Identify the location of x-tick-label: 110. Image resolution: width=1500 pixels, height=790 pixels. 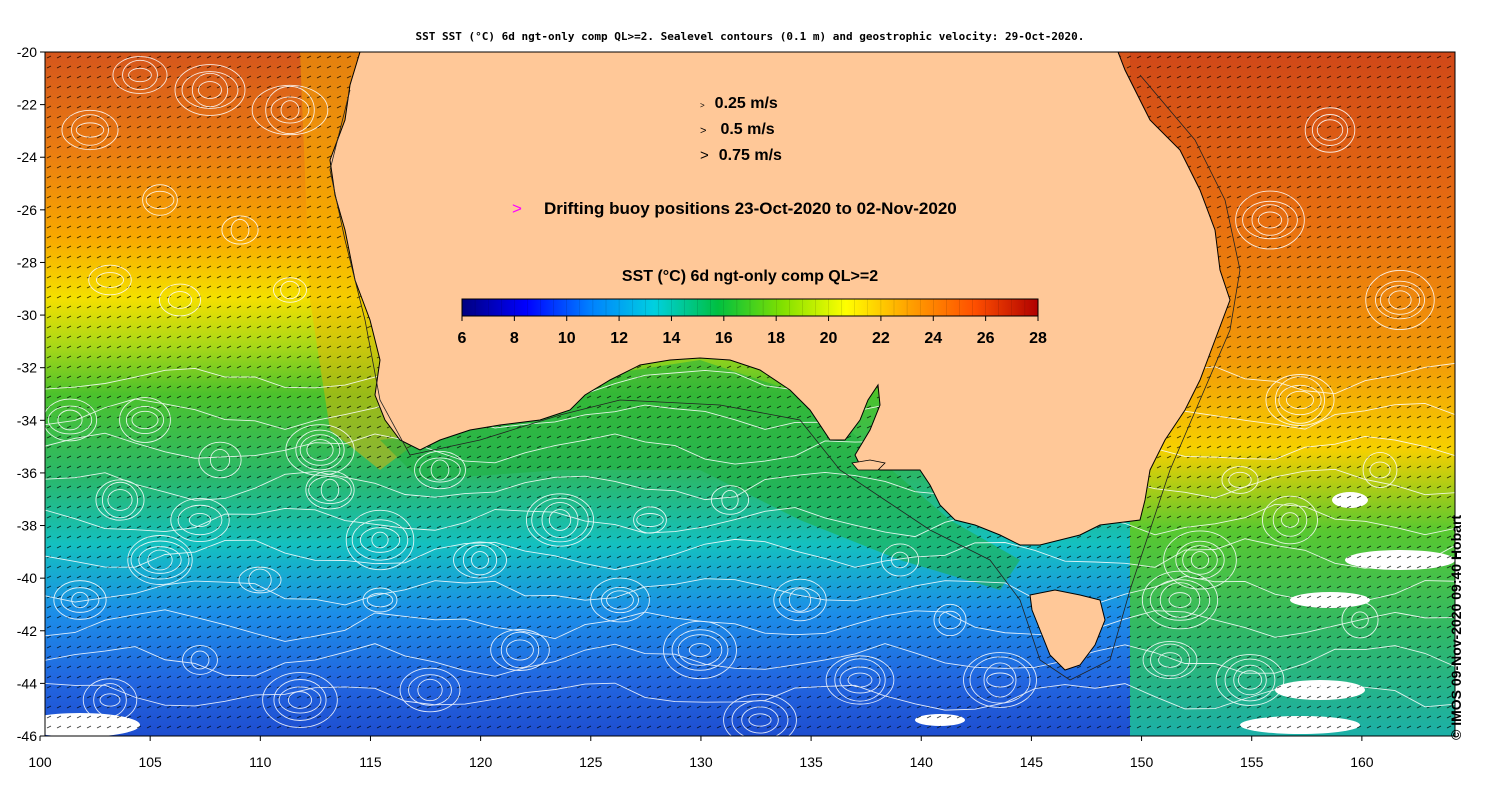
(260, 762).